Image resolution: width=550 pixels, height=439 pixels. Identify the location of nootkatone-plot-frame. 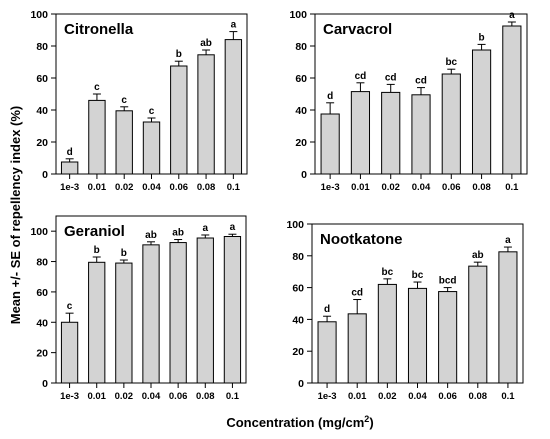
(417, 303).